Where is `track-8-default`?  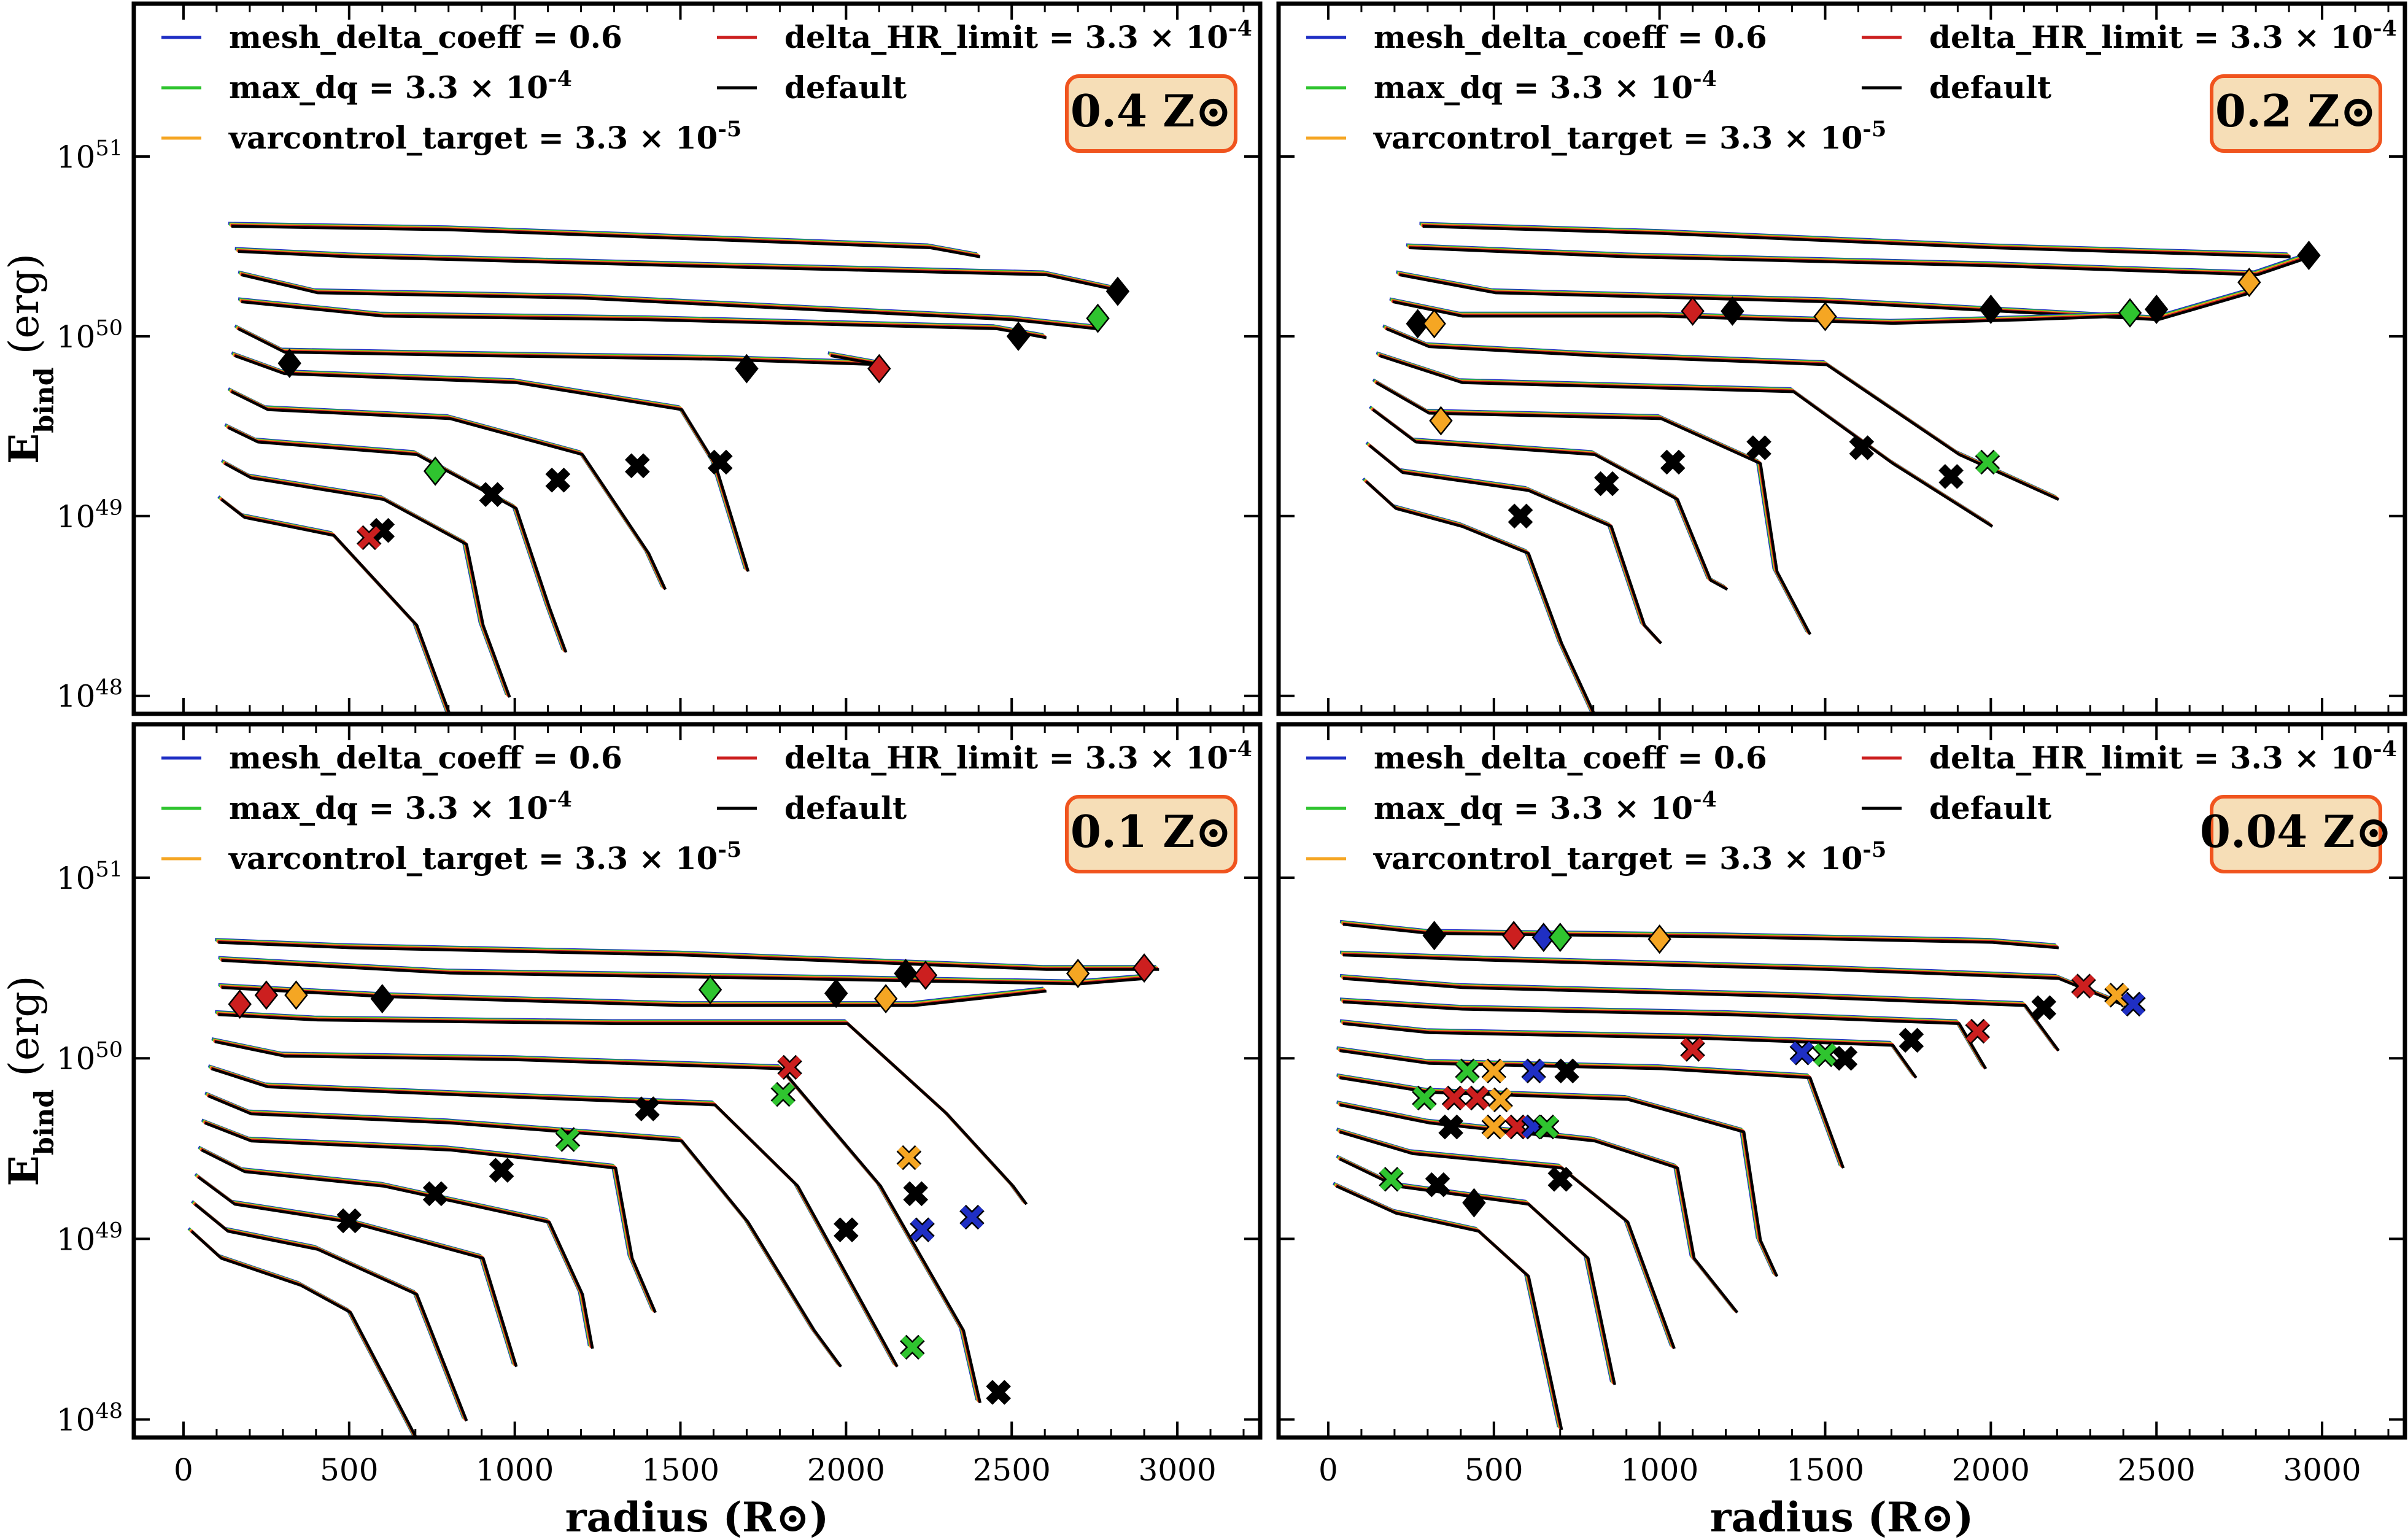 track-8-default is located at coordinates (367, 580).